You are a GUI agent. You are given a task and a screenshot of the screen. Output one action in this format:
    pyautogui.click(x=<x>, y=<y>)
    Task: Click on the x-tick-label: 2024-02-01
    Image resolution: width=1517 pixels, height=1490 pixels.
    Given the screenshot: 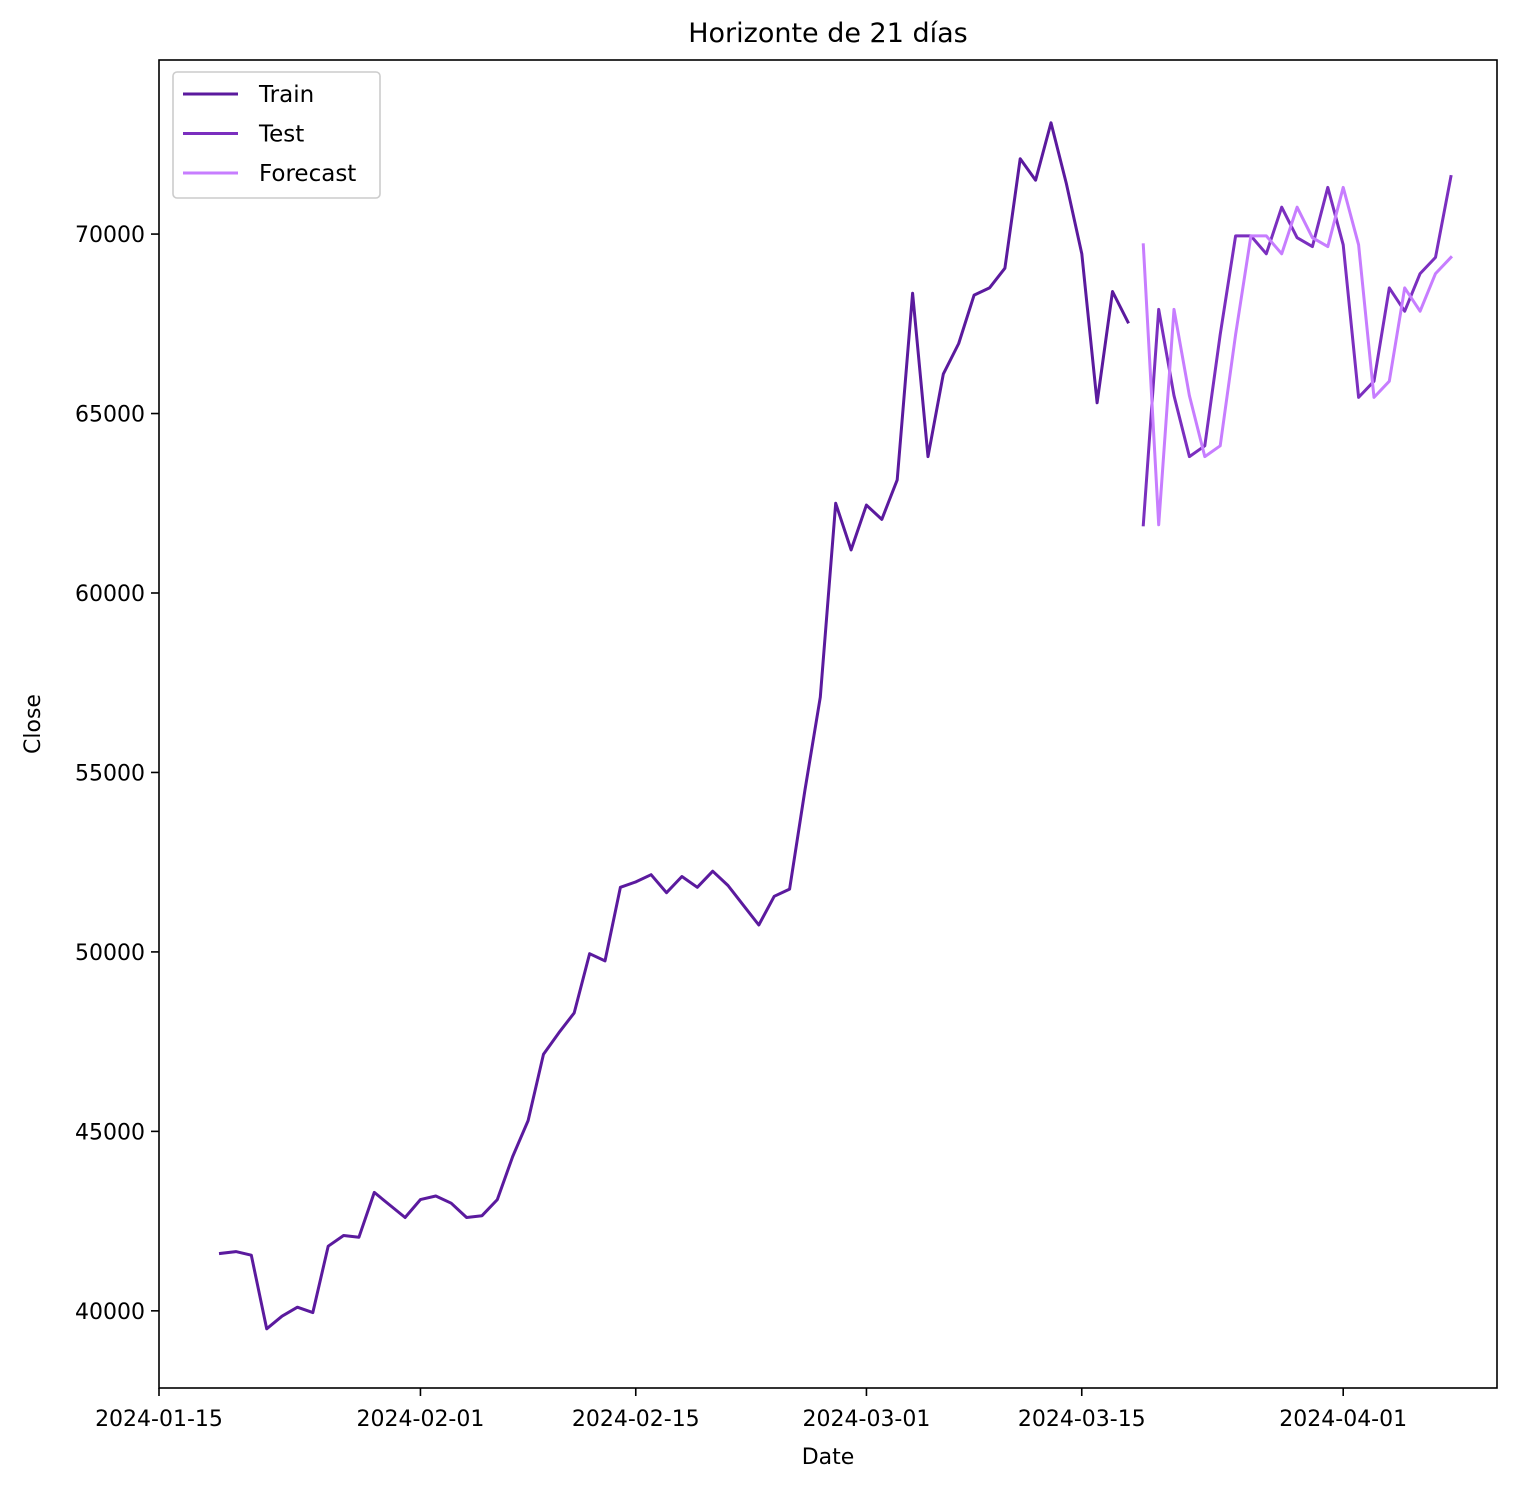 What is the action you would take?
    pyautogui.click(x=421, y=1419)
    